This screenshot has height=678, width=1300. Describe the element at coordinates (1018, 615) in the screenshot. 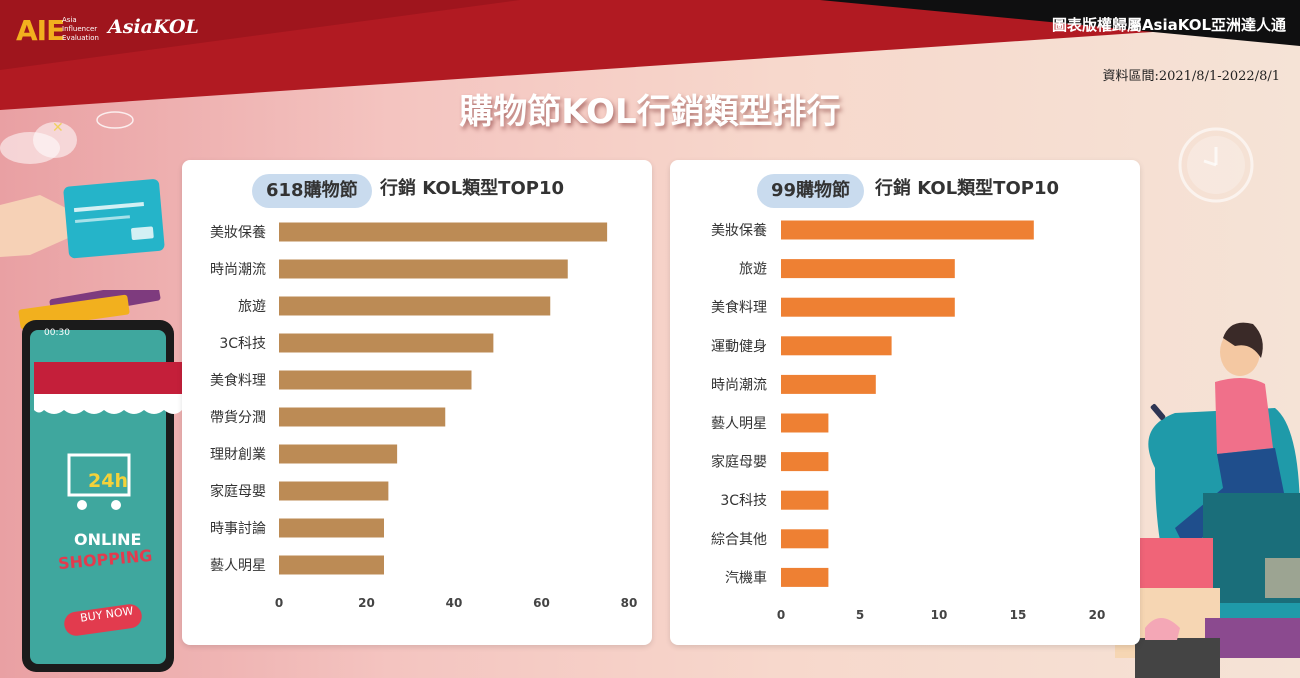

I see `x-tick-label: 15` at that location.